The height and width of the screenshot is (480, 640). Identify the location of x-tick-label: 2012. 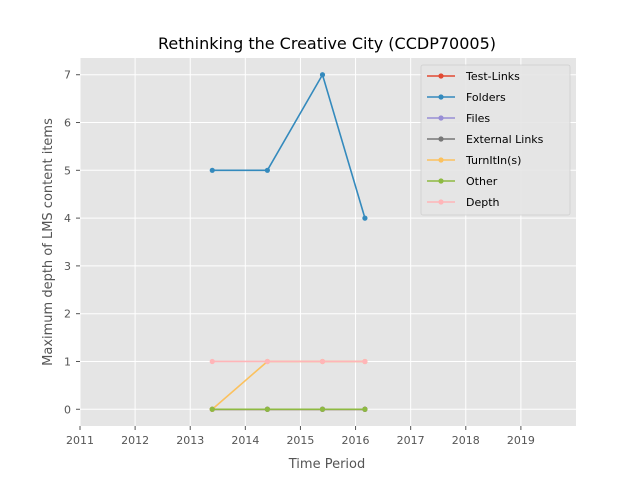
(135, 440).